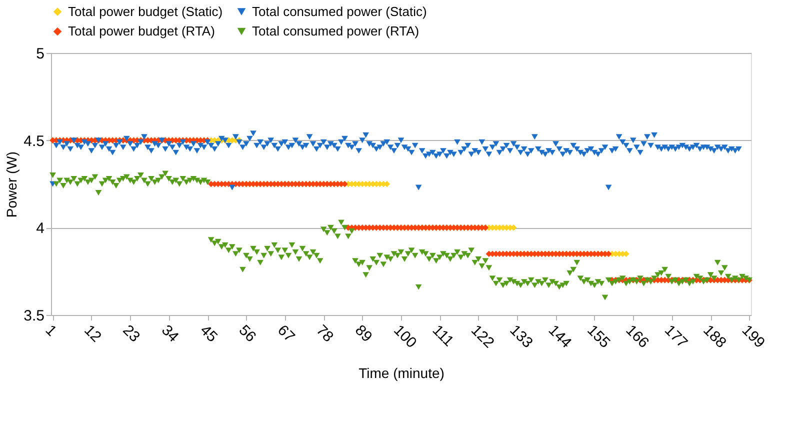  What do you see at coordinates (286, 334) in the screenshot?
I see `x-tick-label: 67` at bounding box center [286, 334].